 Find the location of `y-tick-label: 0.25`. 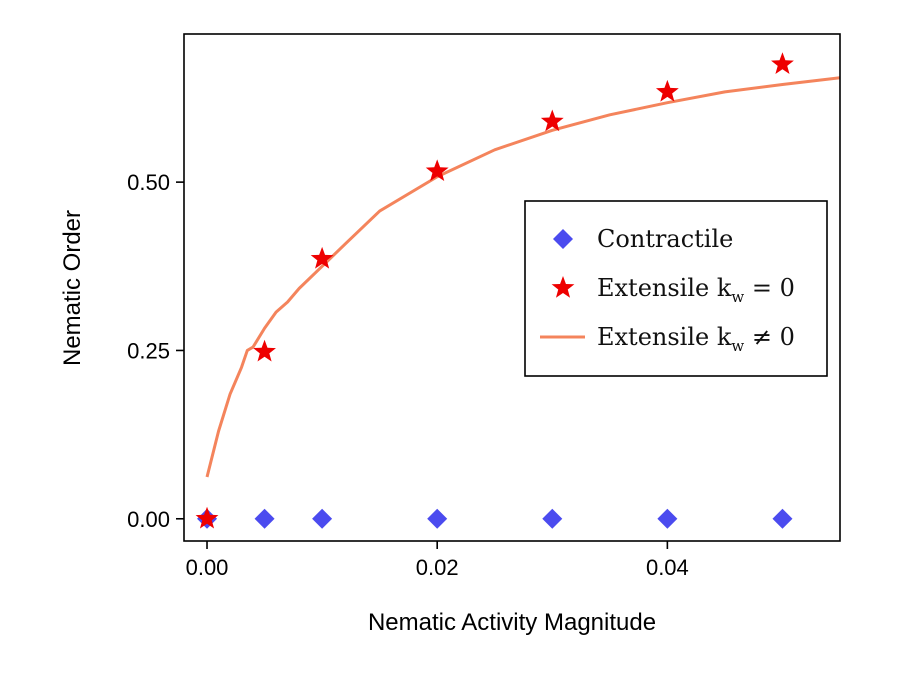

y-tick-label: 0.25 is located at coordinates (148, 350).